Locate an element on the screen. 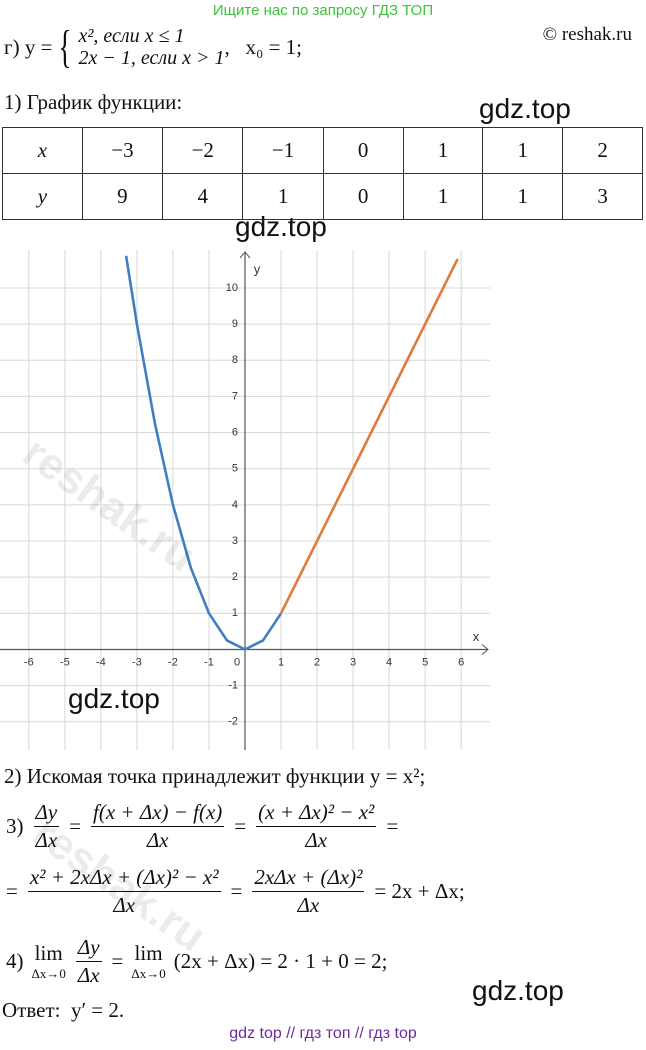  y-tick-label: -1 is located at coordinates (233, 686).